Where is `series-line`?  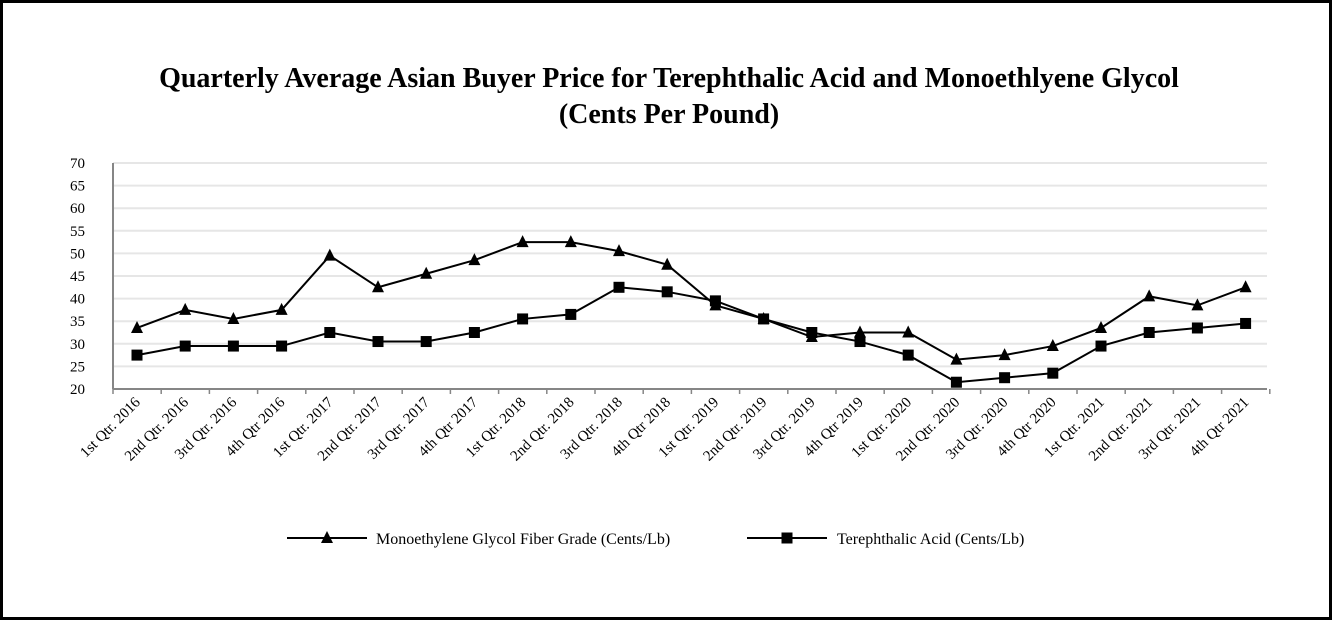
series-line is located at coordinates (691, 335).